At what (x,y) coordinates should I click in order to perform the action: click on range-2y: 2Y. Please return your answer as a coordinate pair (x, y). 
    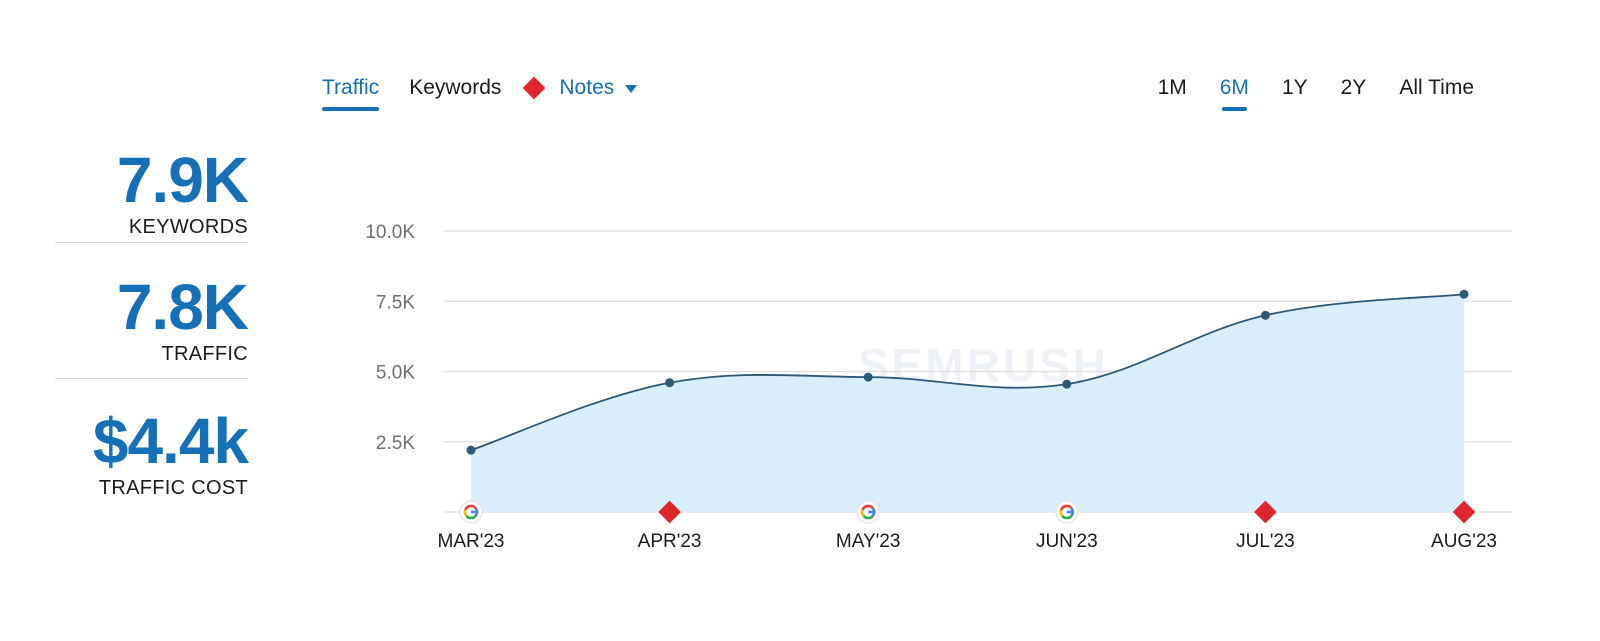
    Looking at the image, I should click on (1353, 87).